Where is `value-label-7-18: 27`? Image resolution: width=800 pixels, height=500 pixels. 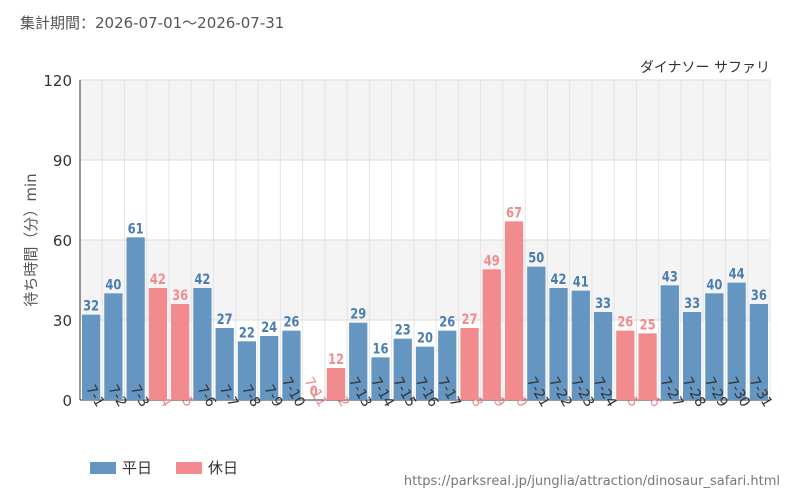 value-label-7-18: 27 is located at coordinates (470, 320).